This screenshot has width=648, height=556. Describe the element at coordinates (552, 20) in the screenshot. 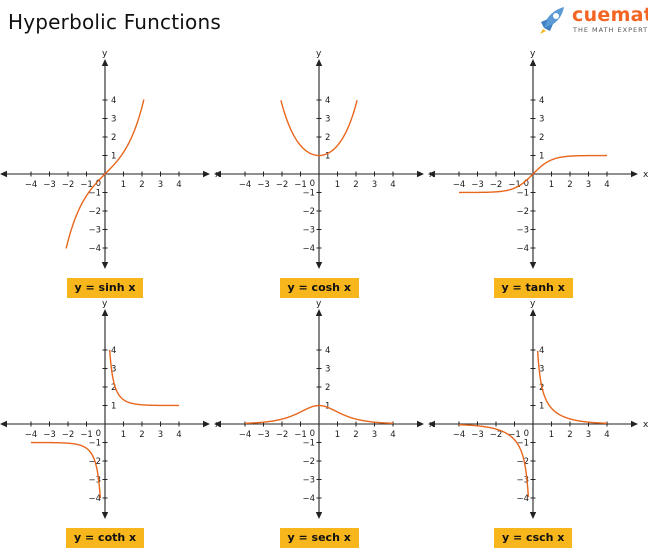

I see `rocket-icon` at that location.